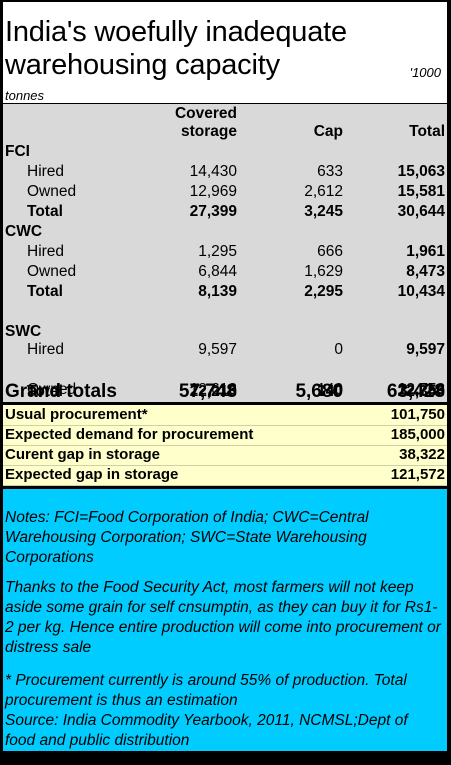  What do you see at coordinates (217, 251) in the screenshot?
I see `covered-value: 1,295` at bounding box center [217, 251].